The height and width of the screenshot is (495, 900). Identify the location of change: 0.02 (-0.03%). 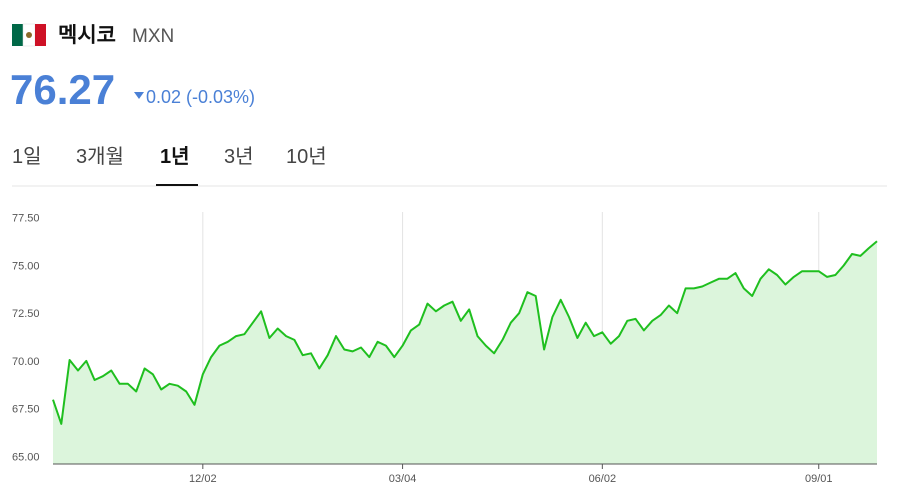
(200, 97).